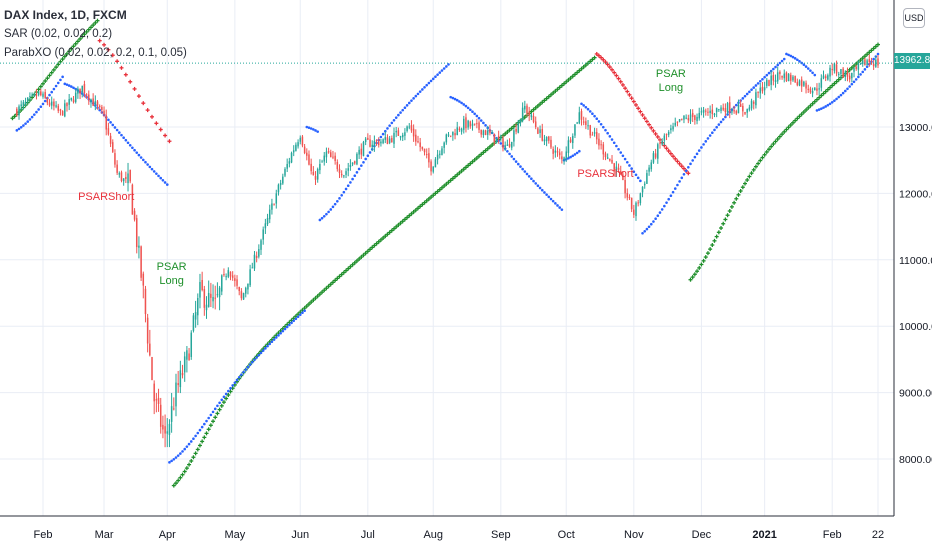 This screenshot has width=932, height=555. I want to click on x-tick-label: Sep, so click(501, 535).